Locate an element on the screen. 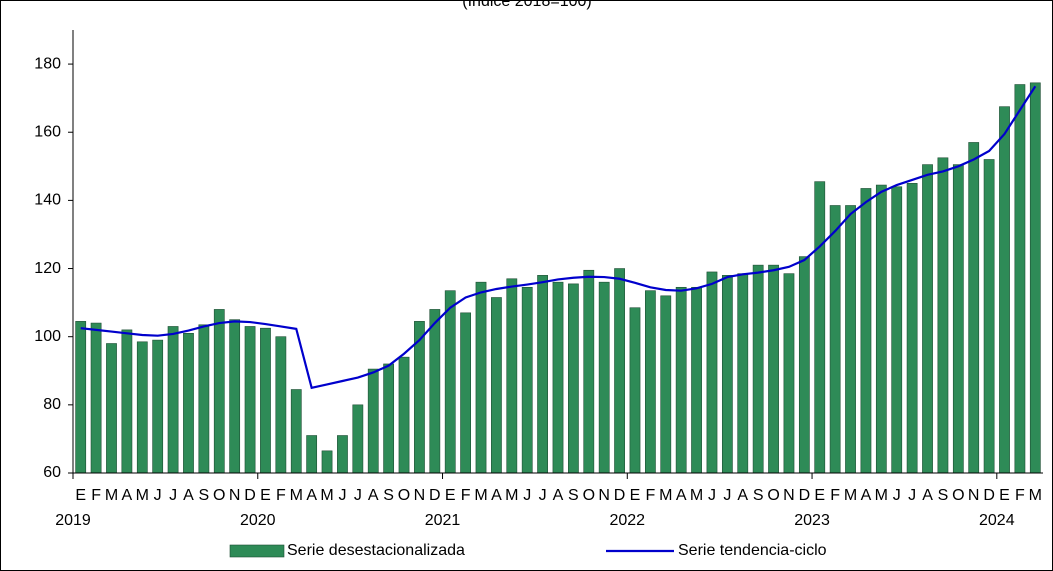 The height and width of the screenshot is (571, 1053). x-year-label: 2021 is located at coordinates (443, 520).